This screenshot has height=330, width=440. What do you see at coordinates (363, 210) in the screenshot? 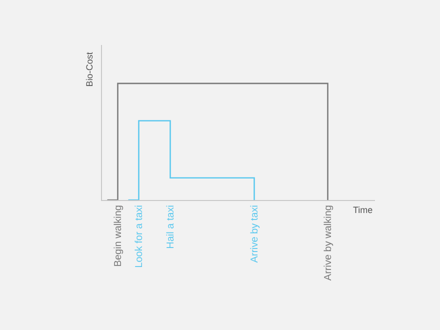
I see `x-axis-title: Time` at bounding box center [363, 210].